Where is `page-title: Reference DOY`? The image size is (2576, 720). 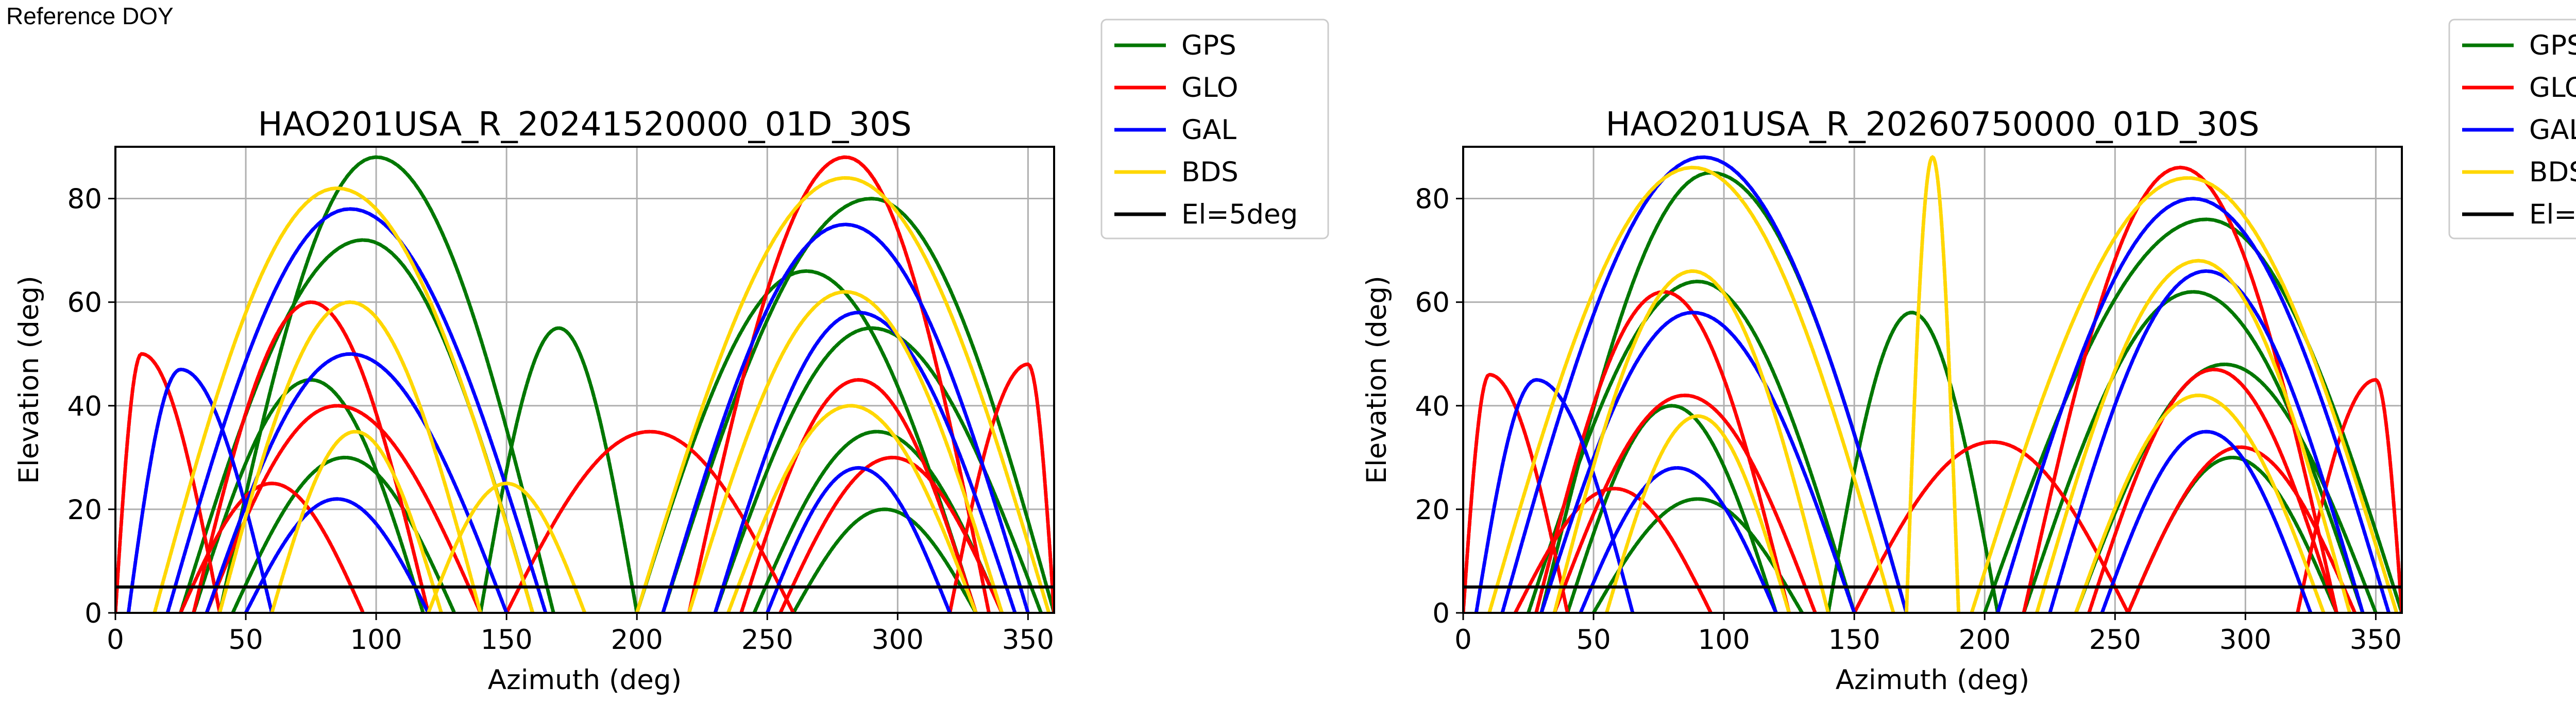
page-title: Reference DOY is located at coordinates (90, 16).